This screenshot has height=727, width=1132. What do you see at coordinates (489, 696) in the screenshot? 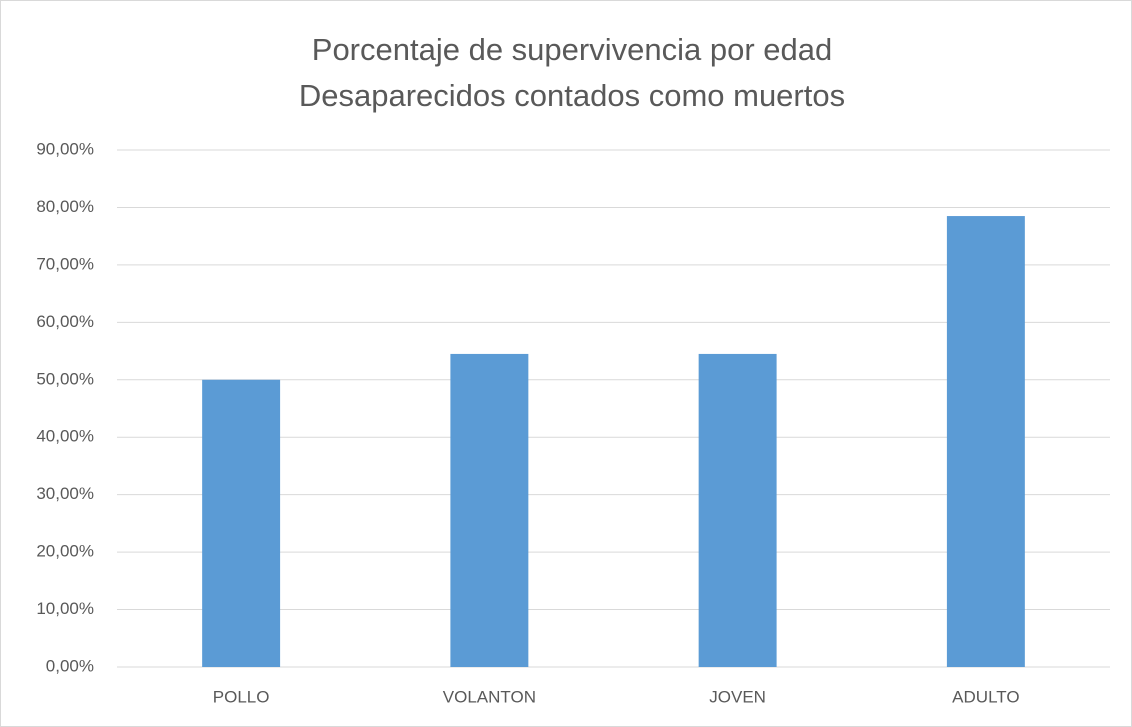
I see `x-tick-label: VOLANTON` at bounding box center [489, 696].